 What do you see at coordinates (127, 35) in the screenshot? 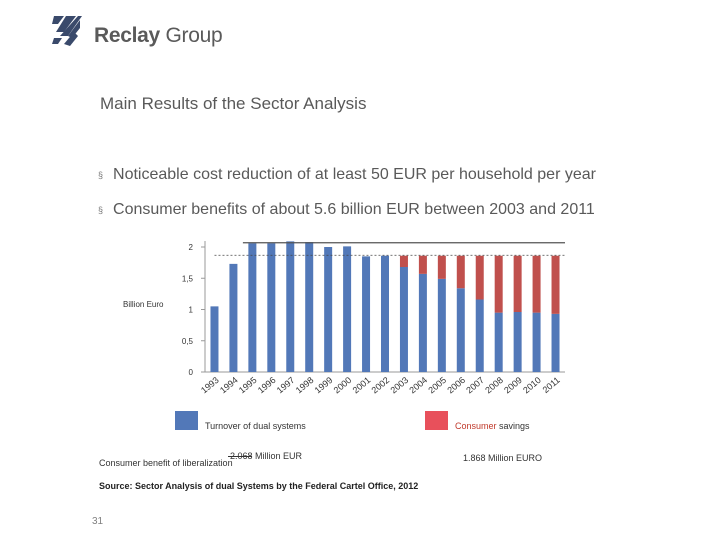
I see `brand-name-bold: Reclay` at bounding box center [127, 35].